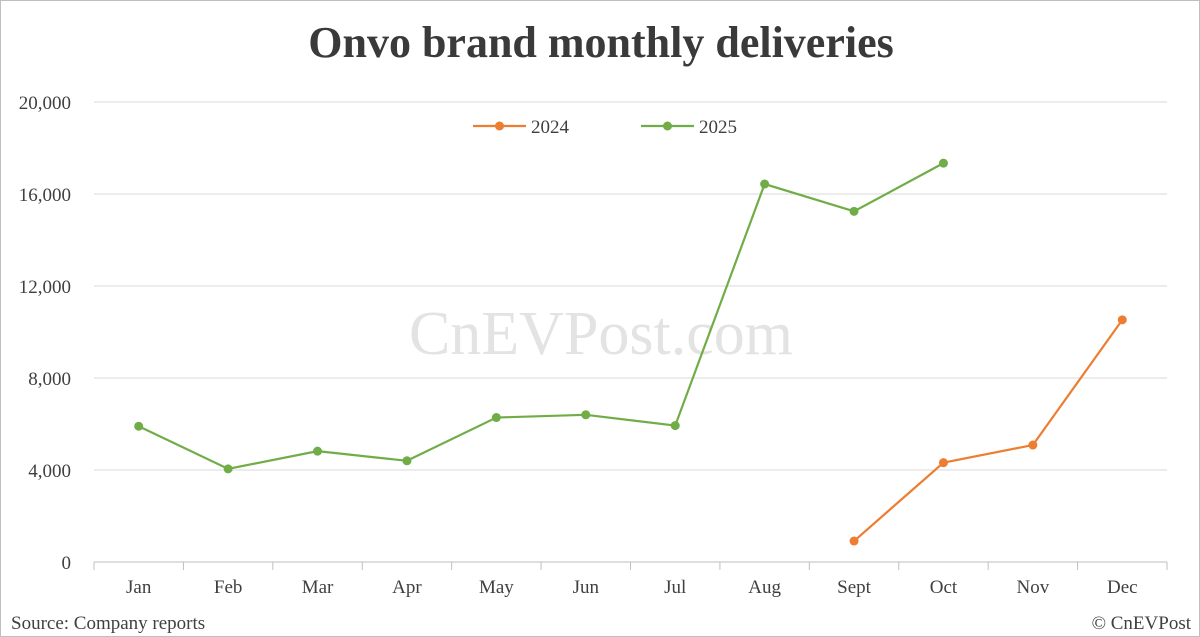  What do you see at coordinates (499, 126) in the screenshot?
I see `legend-marker-2024` at bounding box center [499, 126].